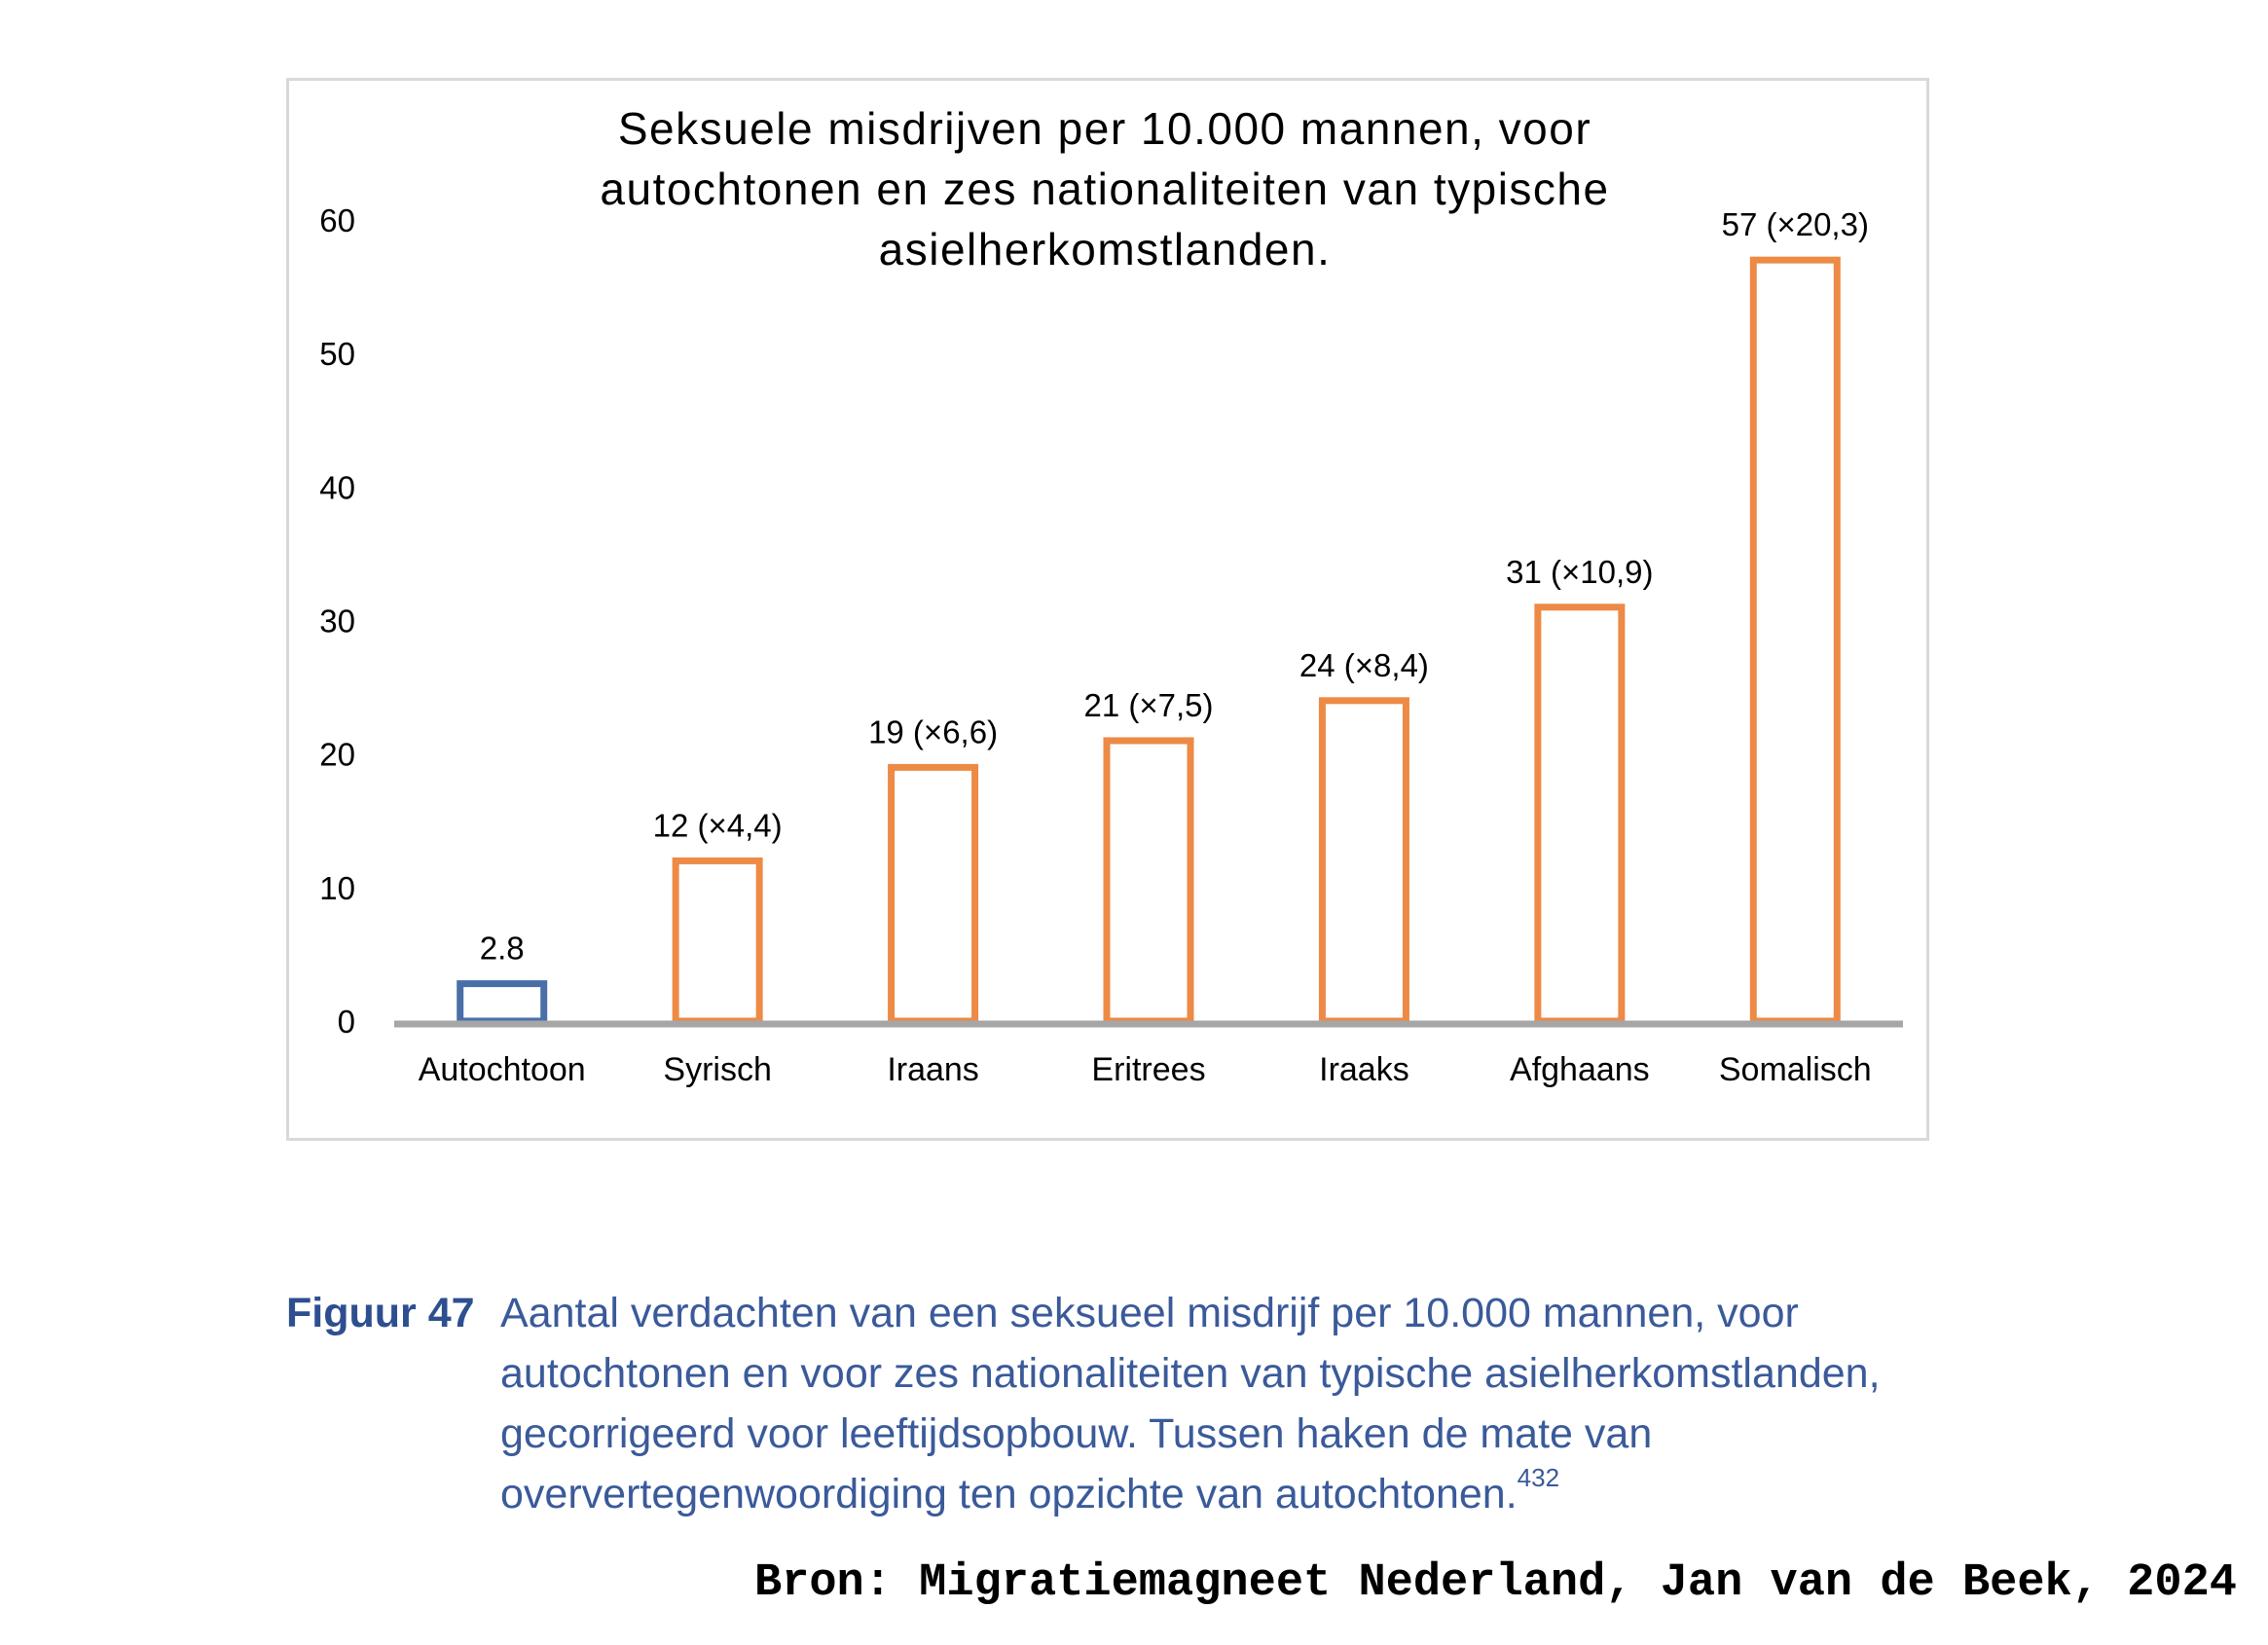  What do you see at coordinates (337, 220) in the screenshot?
I see `y-tick-label: 60` at bounding box center [337, 220].